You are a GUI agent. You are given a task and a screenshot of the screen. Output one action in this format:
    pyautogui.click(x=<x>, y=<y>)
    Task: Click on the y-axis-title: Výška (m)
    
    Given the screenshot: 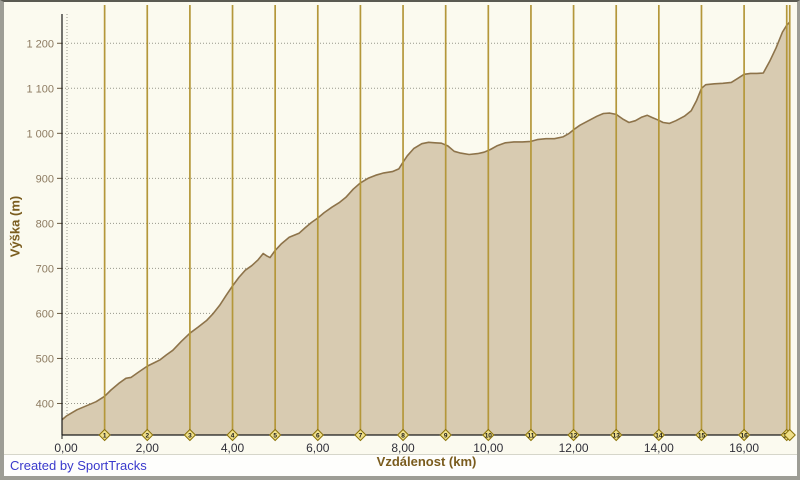 What is the action you would take?
    pyautogui.click(x=15, y=226)
    